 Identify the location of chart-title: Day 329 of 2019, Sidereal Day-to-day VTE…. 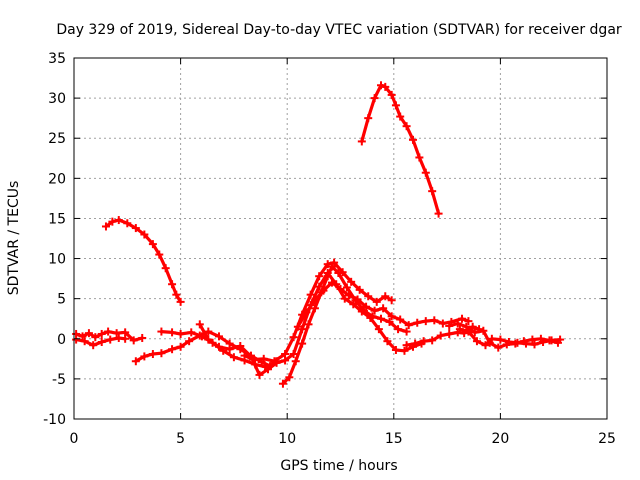
(339, 30).